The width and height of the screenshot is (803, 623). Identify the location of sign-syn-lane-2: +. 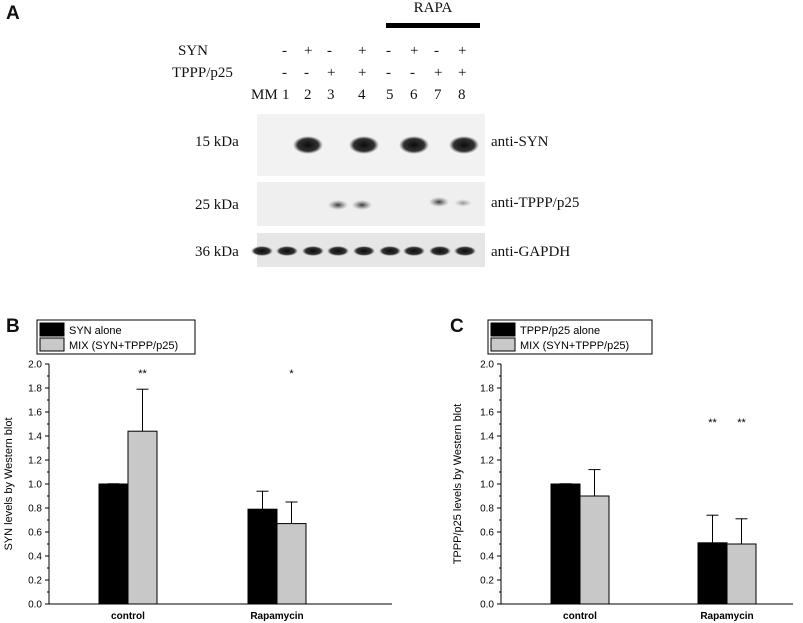
(308, 51).